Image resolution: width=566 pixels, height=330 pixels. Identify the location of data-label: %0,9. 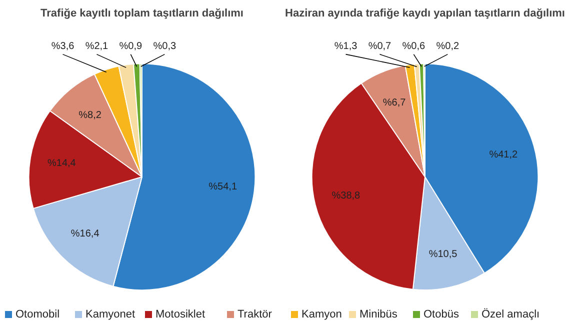
(131, 46).